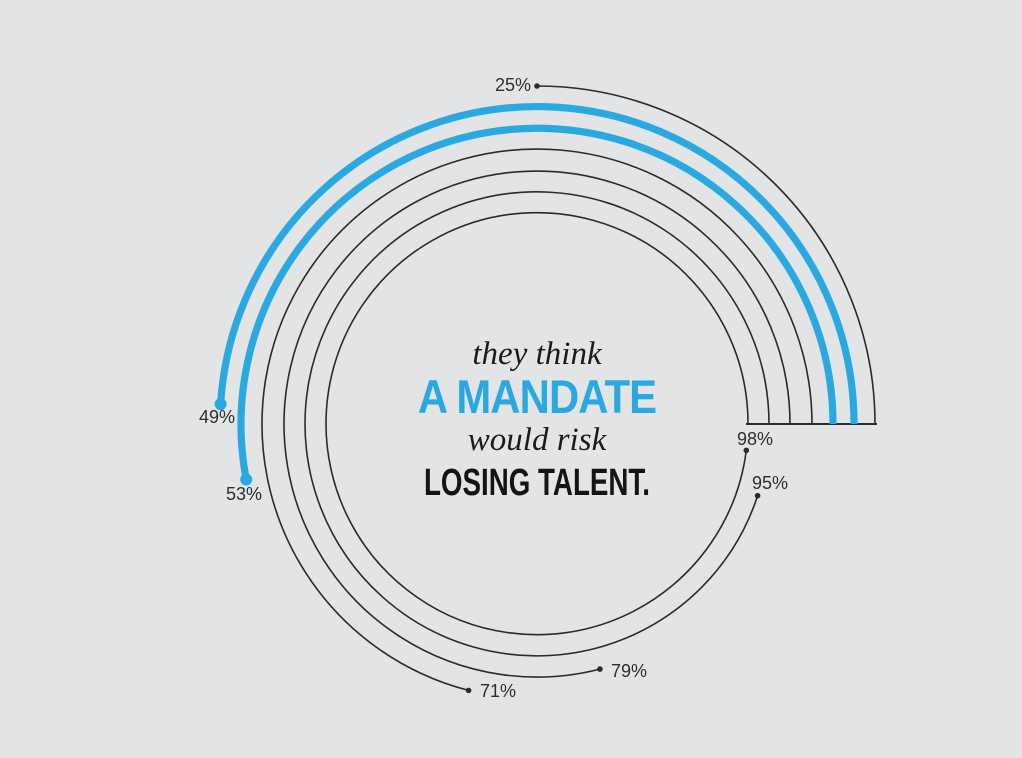 This screenshot has height=758, width=1022. I want to click on arc-label-98-percent: 98%, so click(755, 439).